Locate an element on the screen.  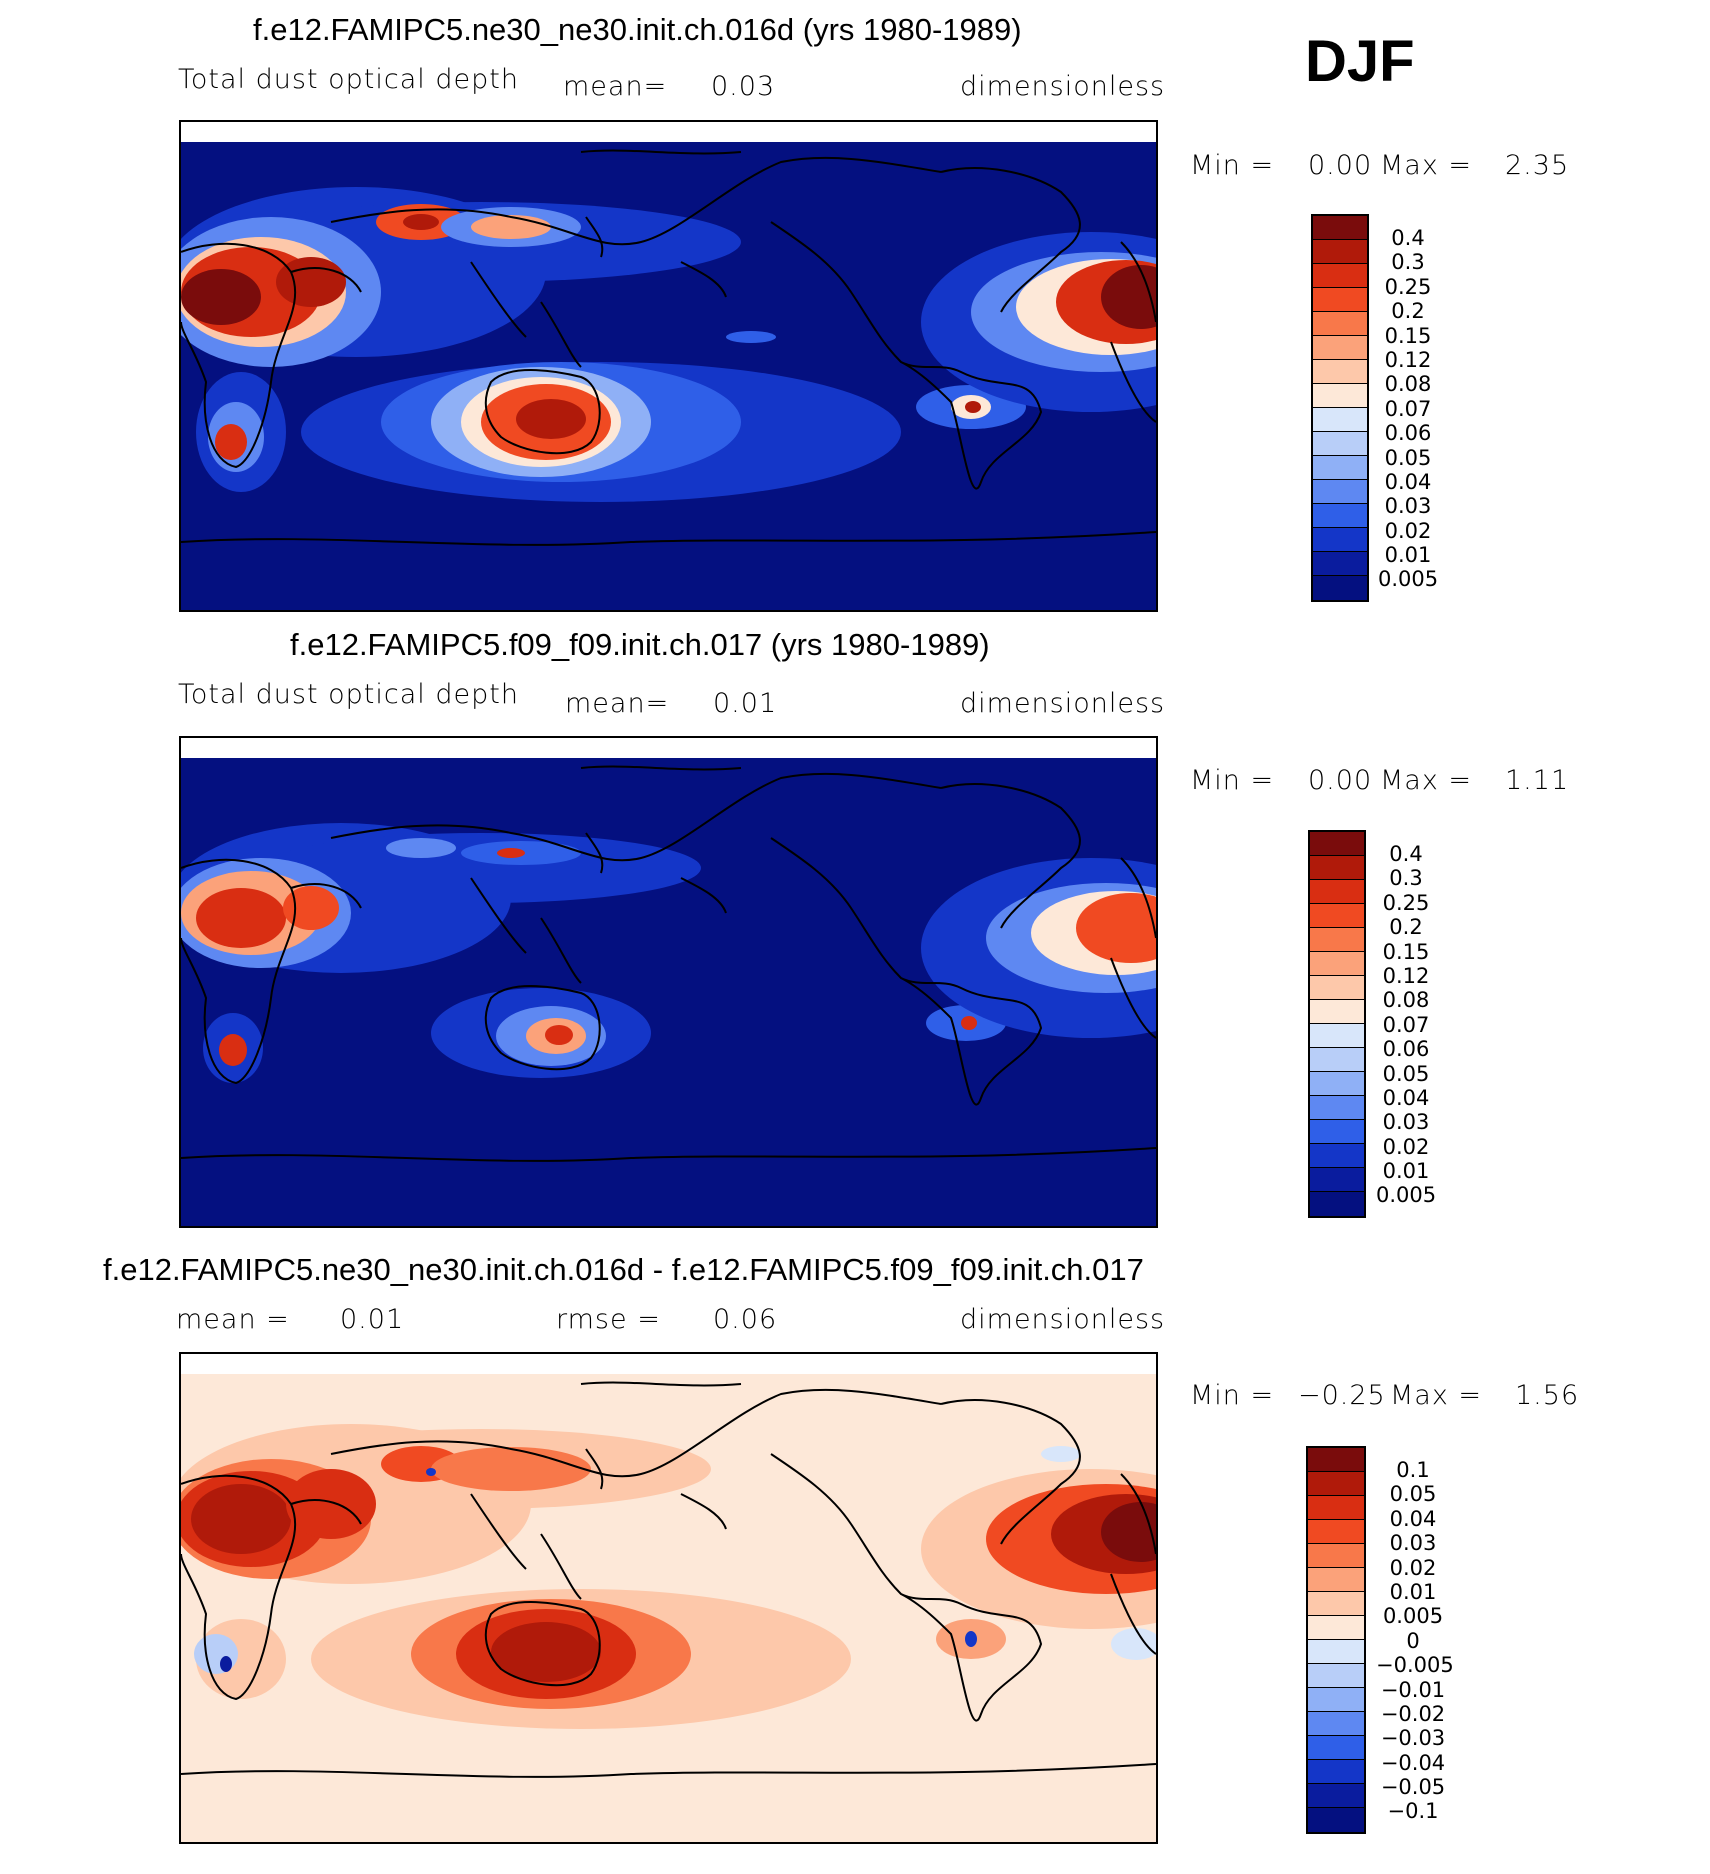
panel1-mean-value: 0.03 is located at coordinates (743, 86).